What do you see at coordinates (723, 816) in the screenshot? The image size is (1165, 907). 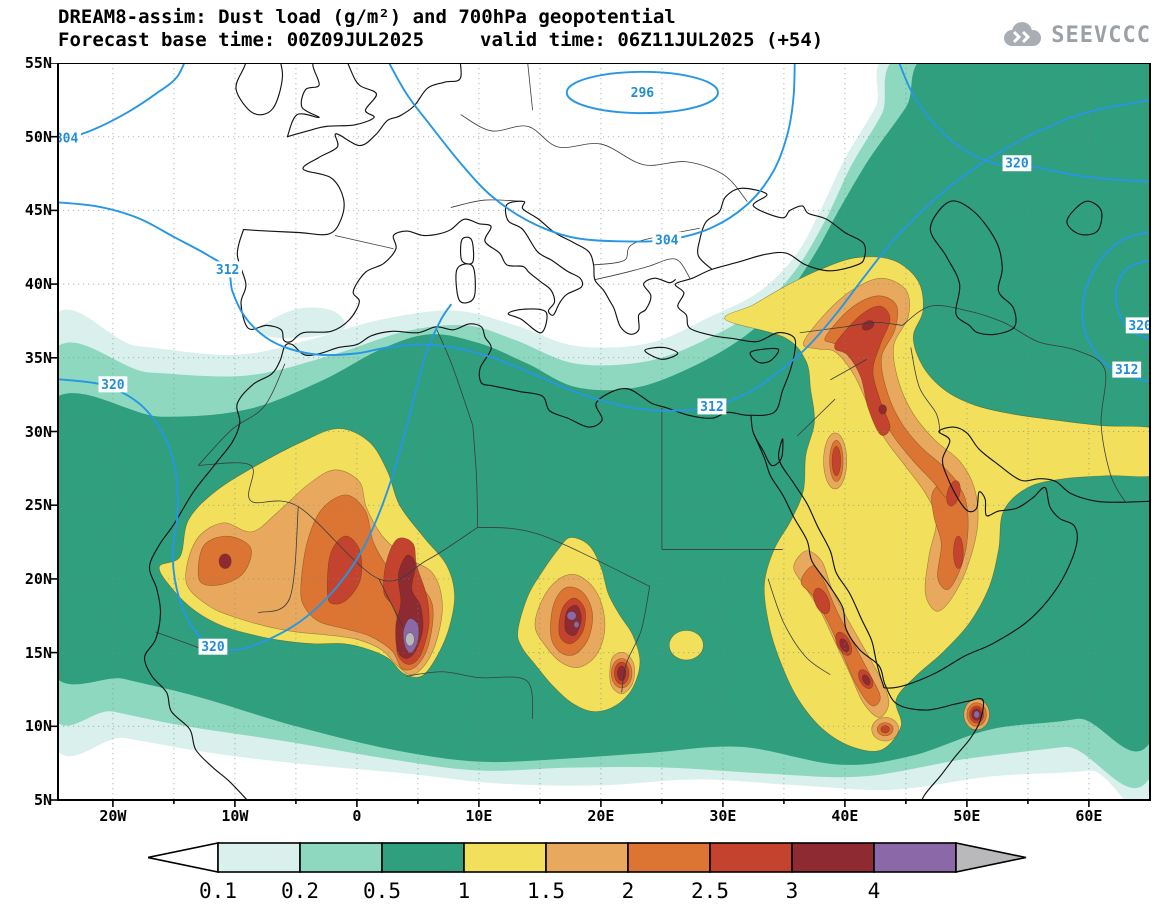 I see `x-axis-tick-label: 30E` at bounding box center [723, 816].